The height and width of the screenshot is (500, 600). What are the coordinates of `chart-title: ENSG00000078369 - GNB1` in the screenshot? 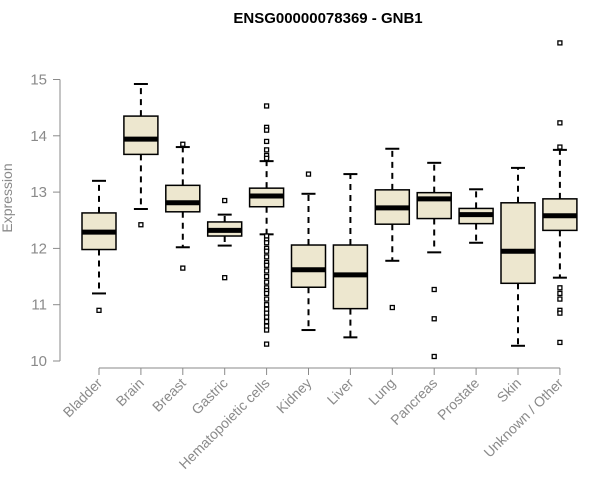 It's located at (327, 18).